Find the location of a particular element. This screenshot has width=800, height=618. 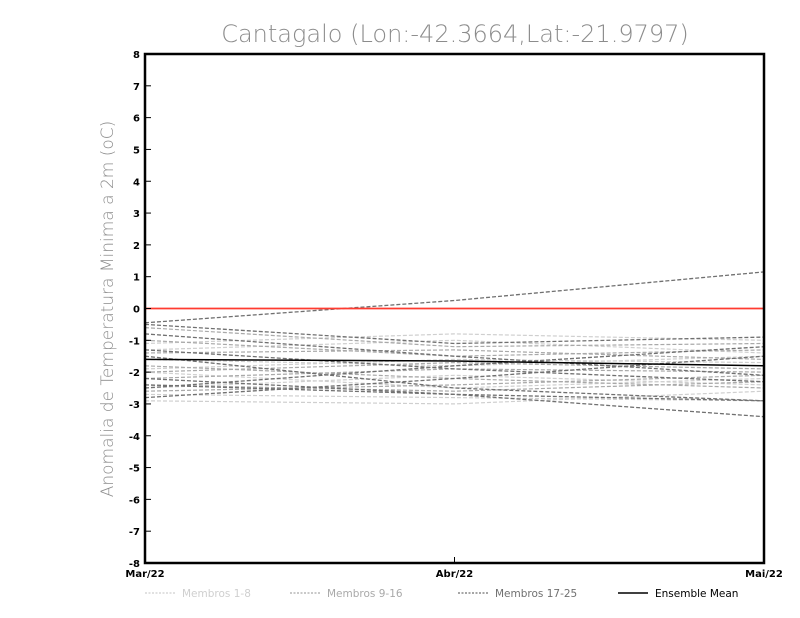

y-tick-label: 5 is located at coordinates (136, 150).